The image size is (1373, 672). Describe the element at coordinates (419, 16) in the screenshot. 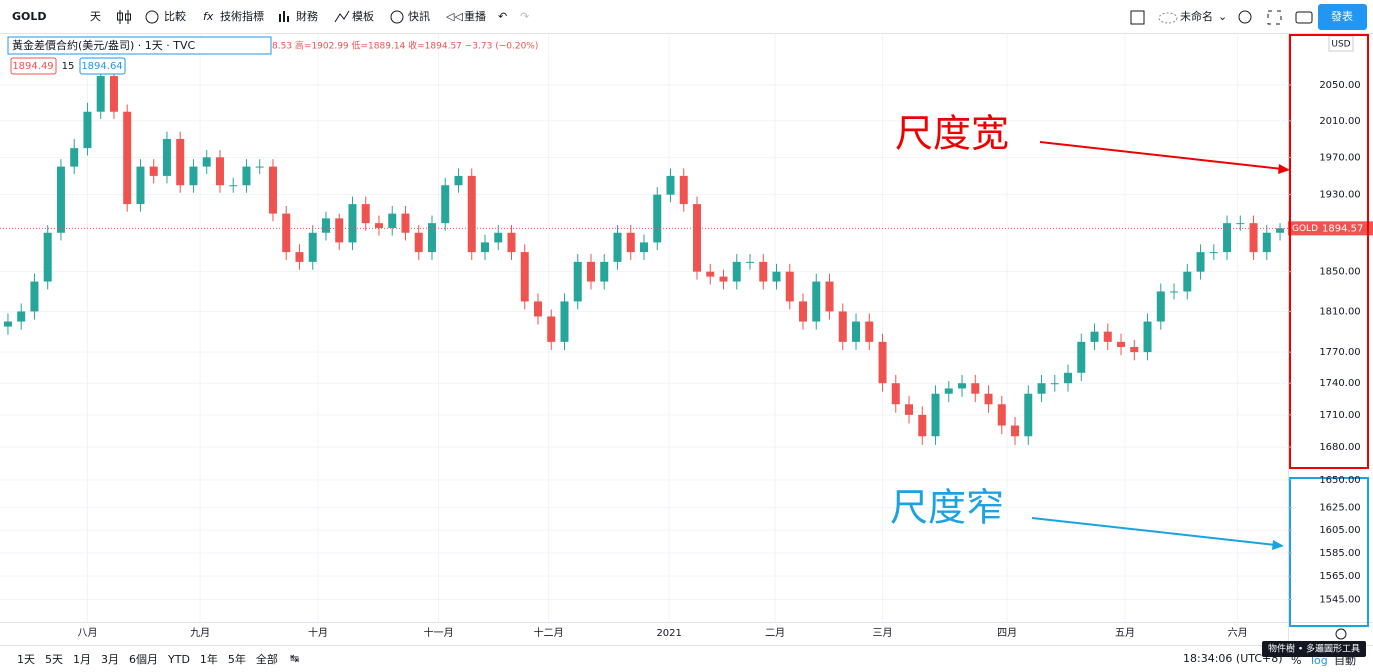

I see `alerts-button: 快訊` at that location.